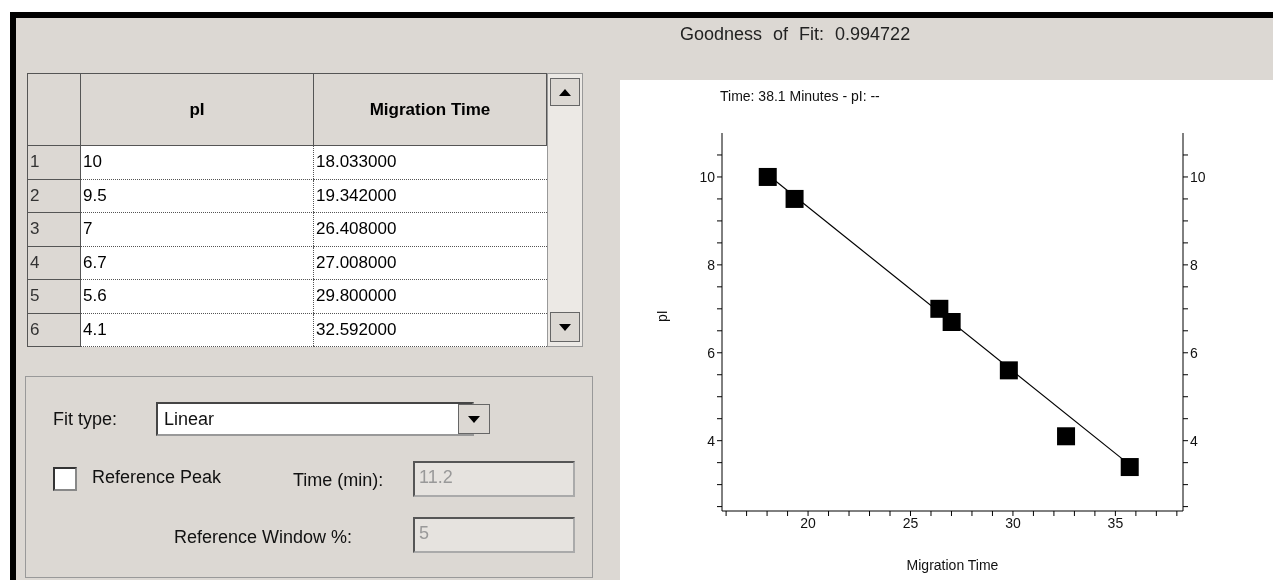 This screenshot has height=580, width=1273. Describe the element at coordinates (85, 419) in the screenshot. I see `text: Fit type:` at that location.